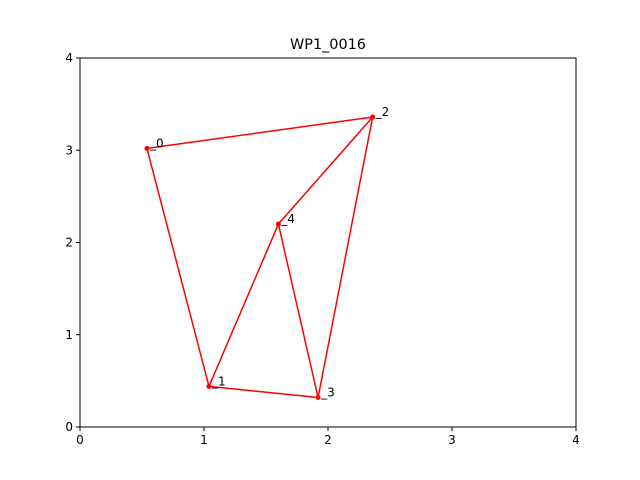 This screenshot has height=480, width=640. What do you see at coordinates (204, 440) in the screenshot?
I see `x-tick-label: 1` at bounding box center [204, 440].